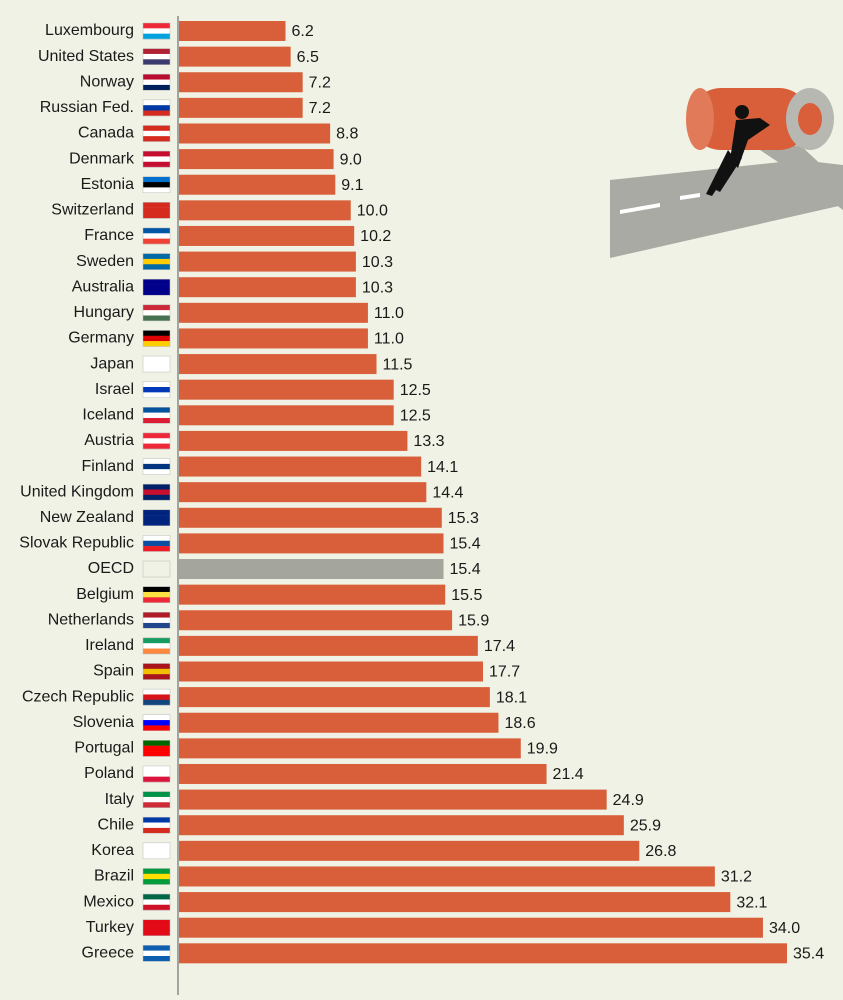  I want to click on value-label: 15.5, so click(466, 595).